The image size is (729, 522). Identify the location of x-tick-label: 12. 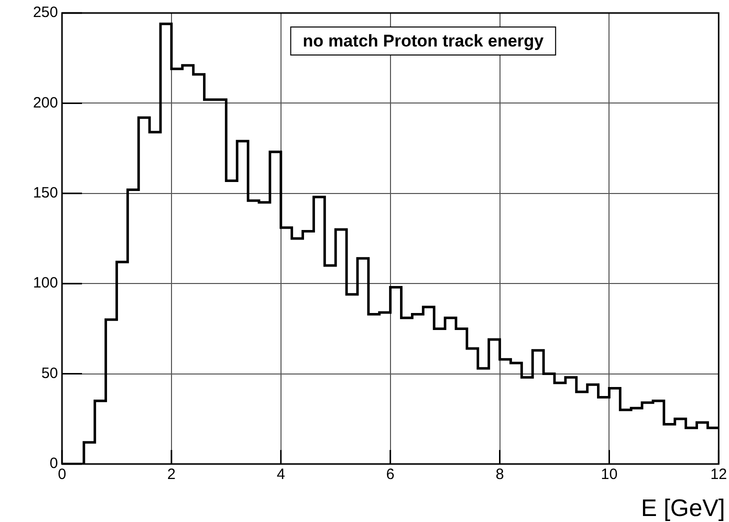
(718, 475).